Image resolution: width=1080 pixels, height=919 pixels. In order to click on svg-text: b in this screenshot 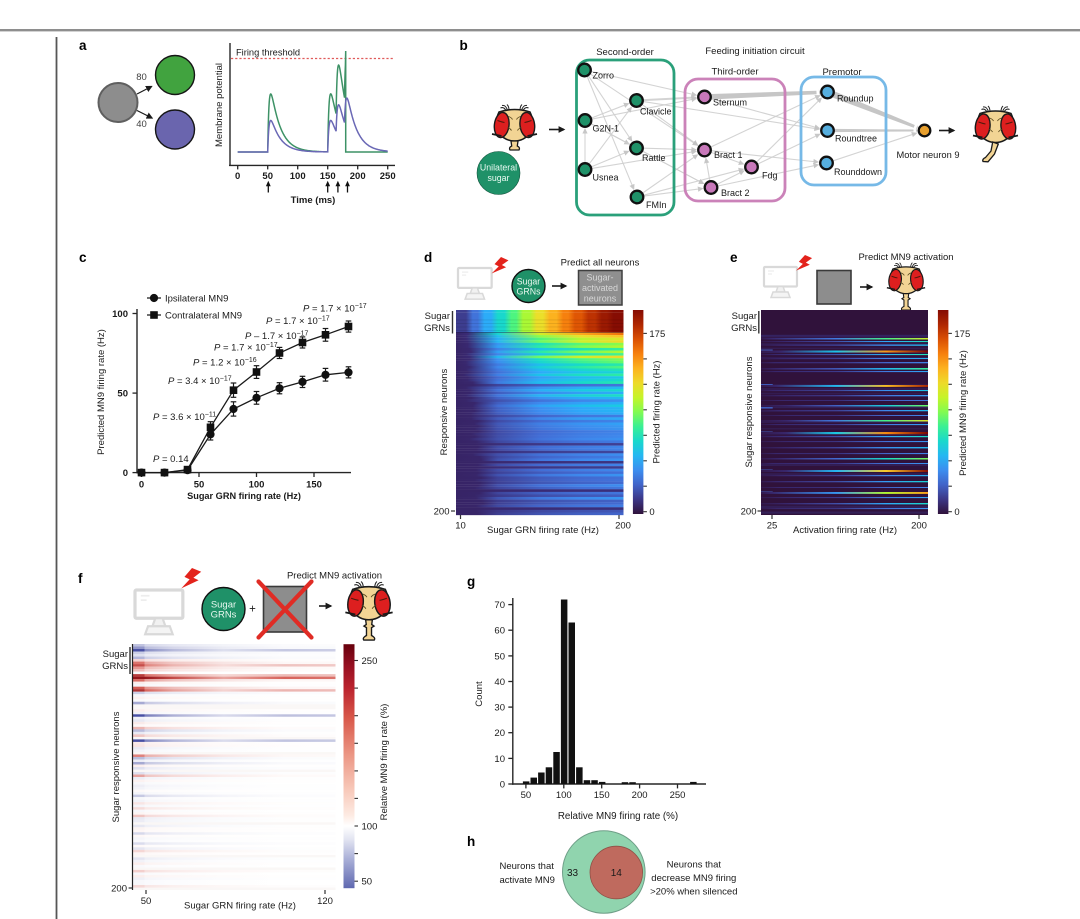, I will do `click(464, 45)`.